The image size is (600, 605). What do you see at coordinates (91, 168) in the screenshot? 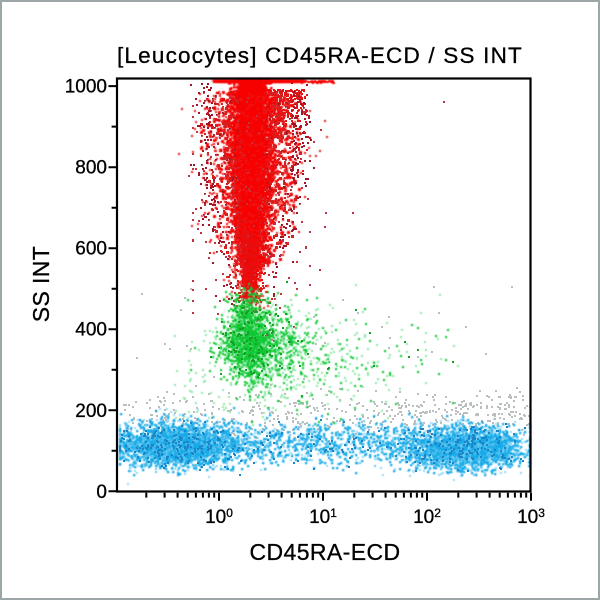
I see `svg-text: 800` at bounding box center [91, 168].